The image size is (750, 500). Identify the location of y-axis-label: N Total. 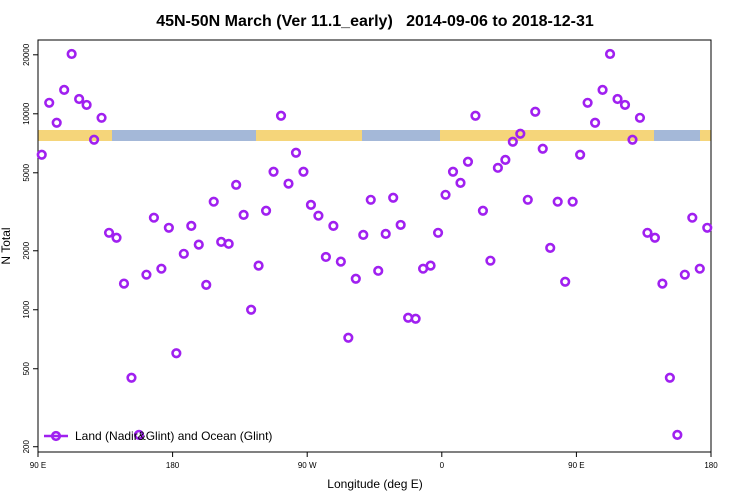
(6, 245).